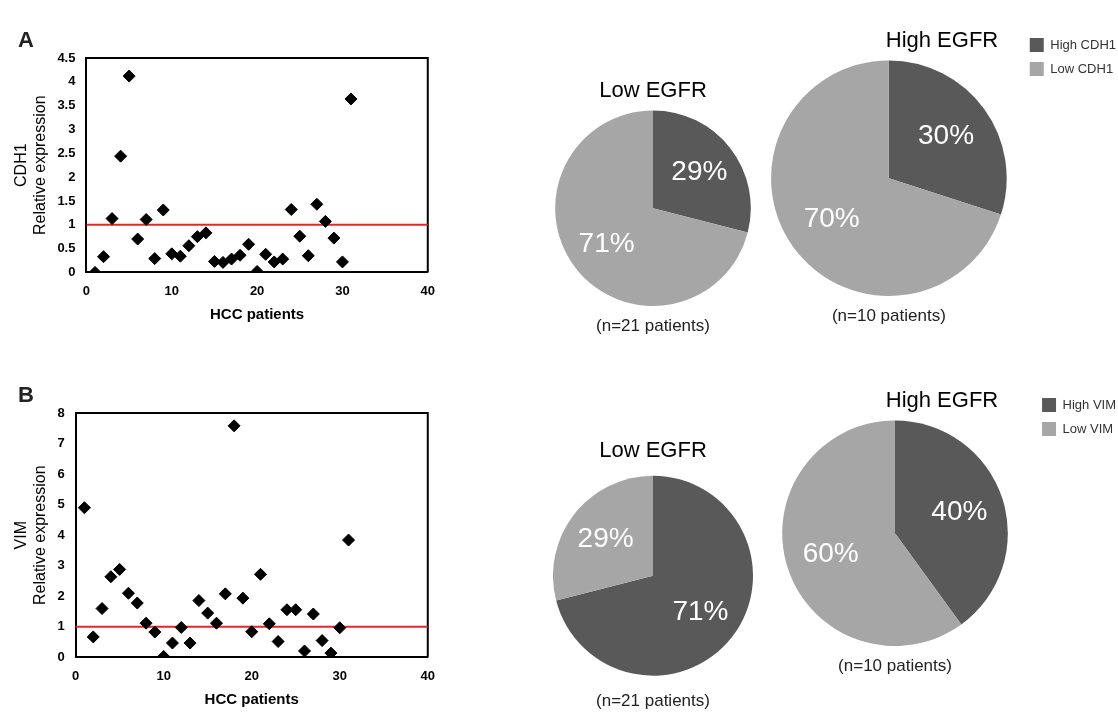 This screenshot has width=1118, height=718. Describe the element at coordinates (61, 473) in the screenshot. I see `y-tick-label: 6` at that location.